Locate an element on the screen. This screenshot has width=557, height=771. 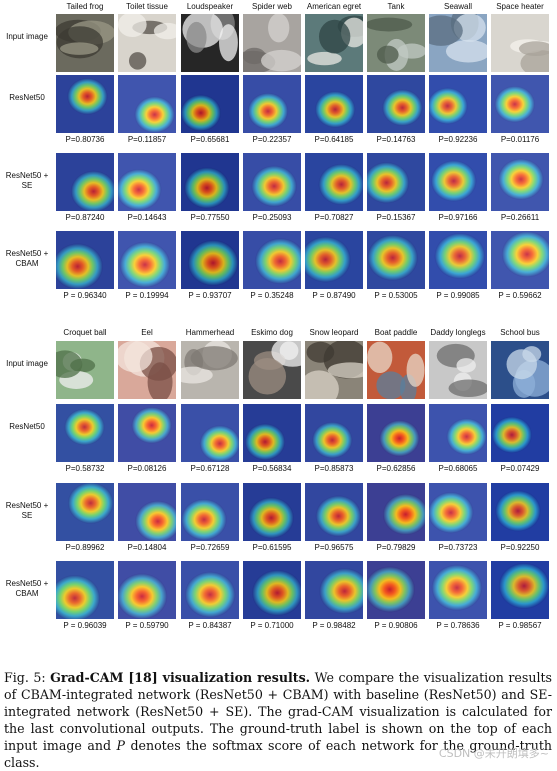
softmax-score: P=0.56834 is located at coordinates (272, 468).